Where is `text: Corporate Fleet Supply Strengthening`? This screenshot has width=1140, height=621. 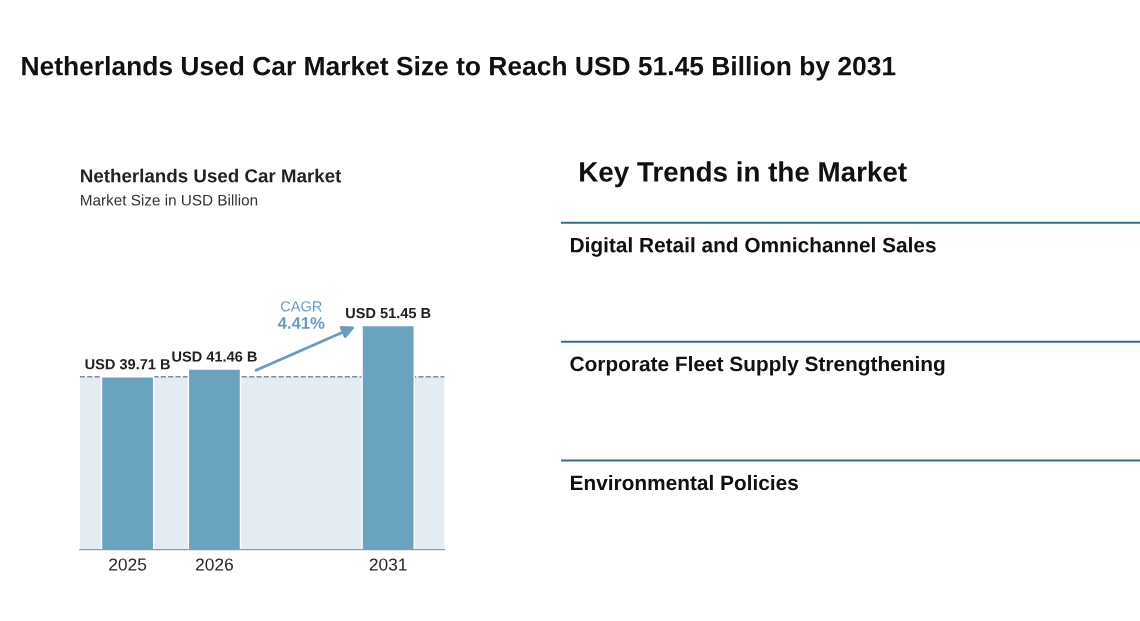
text: Corporate Fleet Supply Strengthening is located at coordinates (757, 366).